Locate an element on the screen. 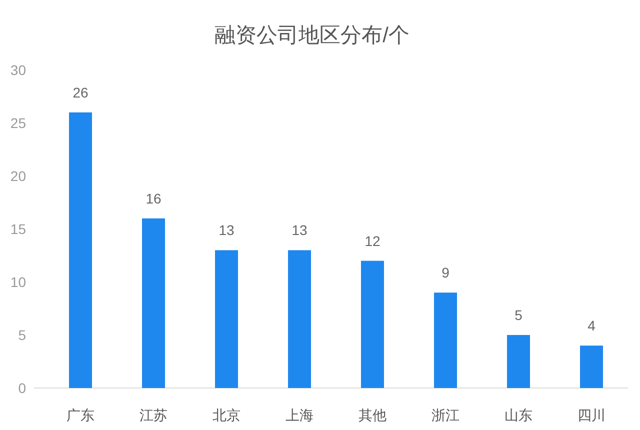  x-tick-label: 上海 is located at coordinates (300, 415).